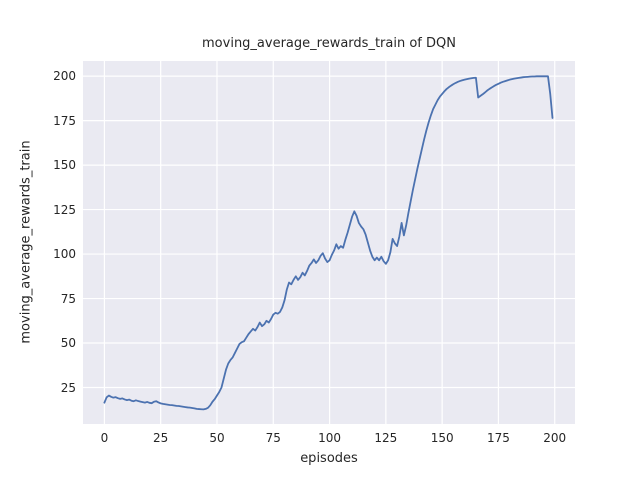 This screenshot has width=640, height=480. What do you see at coordinates (64, 120) in the screenshot?
I see `y-tick-label: 175` at bounding box center [64, 120].